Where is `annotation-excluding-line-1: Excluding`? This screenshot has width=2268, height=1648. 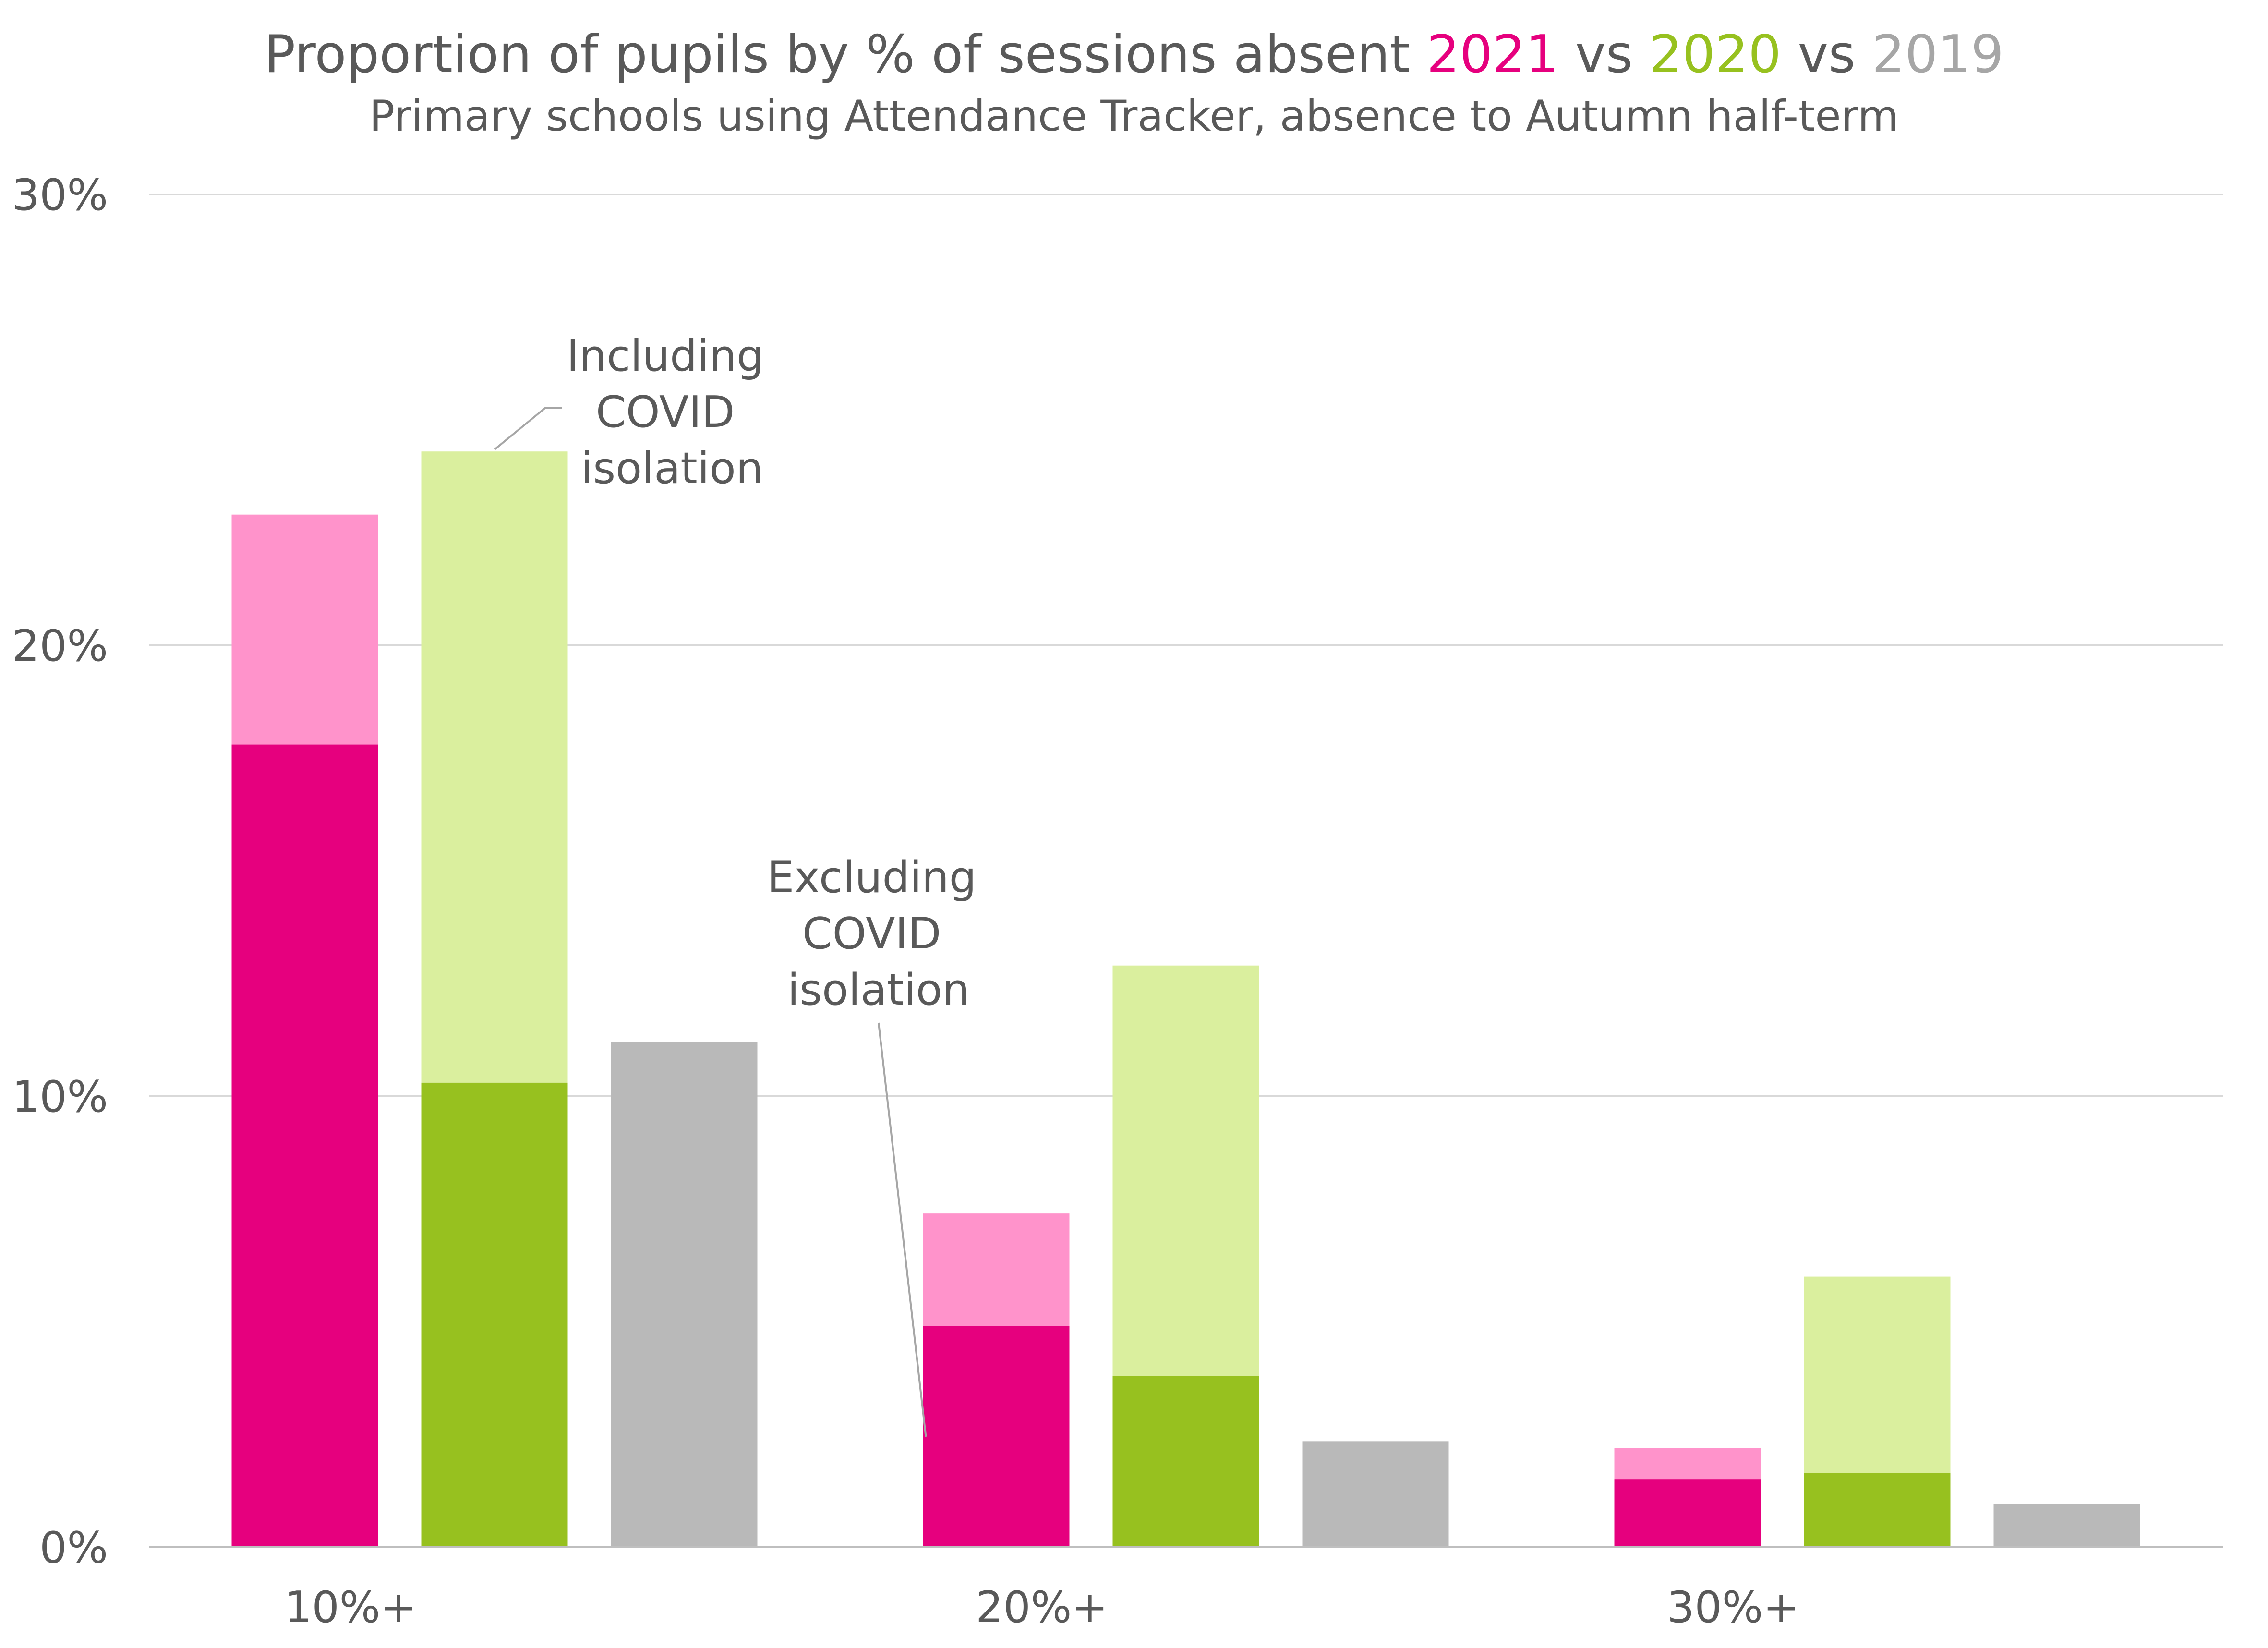 annotation-excluding-line-1: Excluding is located at coordinates (872, 877).